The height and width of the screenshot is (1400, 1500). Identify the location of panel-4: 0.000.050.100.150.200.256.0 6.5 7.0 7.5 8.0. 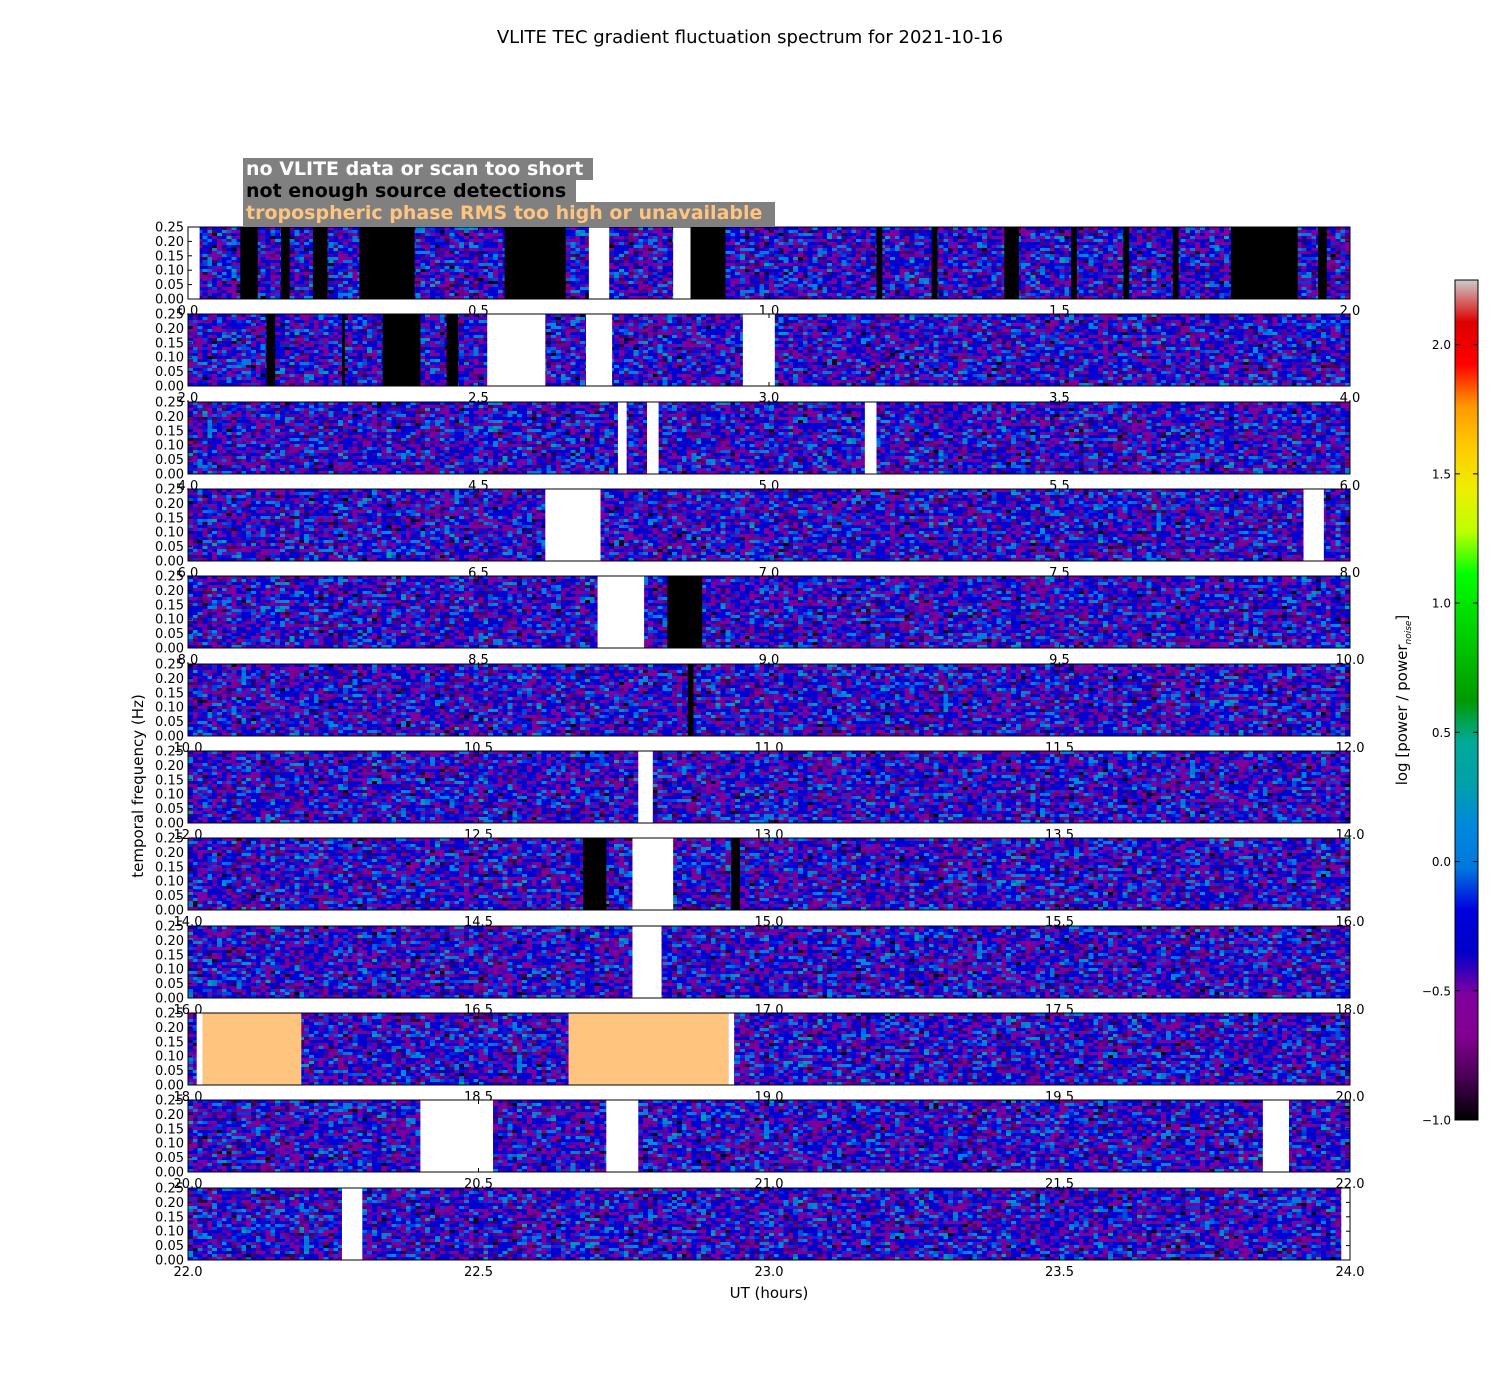
(757, 532).